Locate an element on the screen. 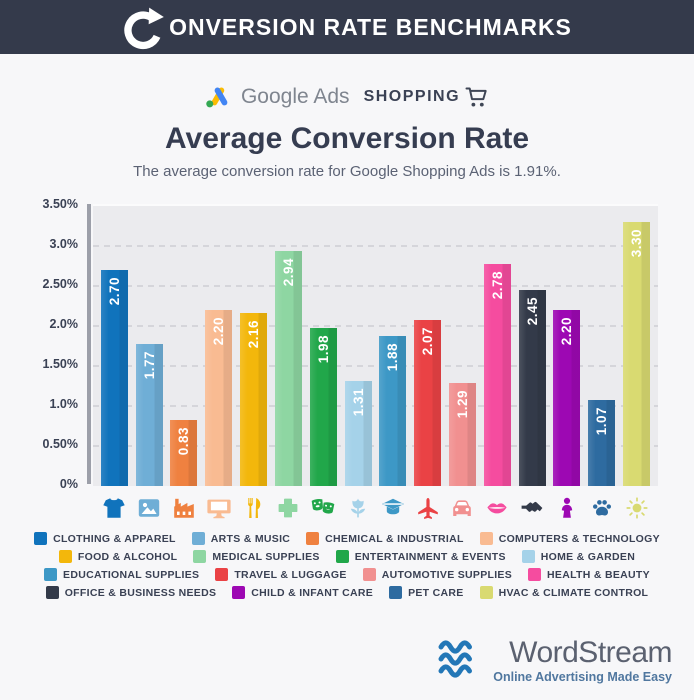  legend-item-automotive-supplies: AUTOMOTIVE SUPPLIES is located at coordinates (437, 574).